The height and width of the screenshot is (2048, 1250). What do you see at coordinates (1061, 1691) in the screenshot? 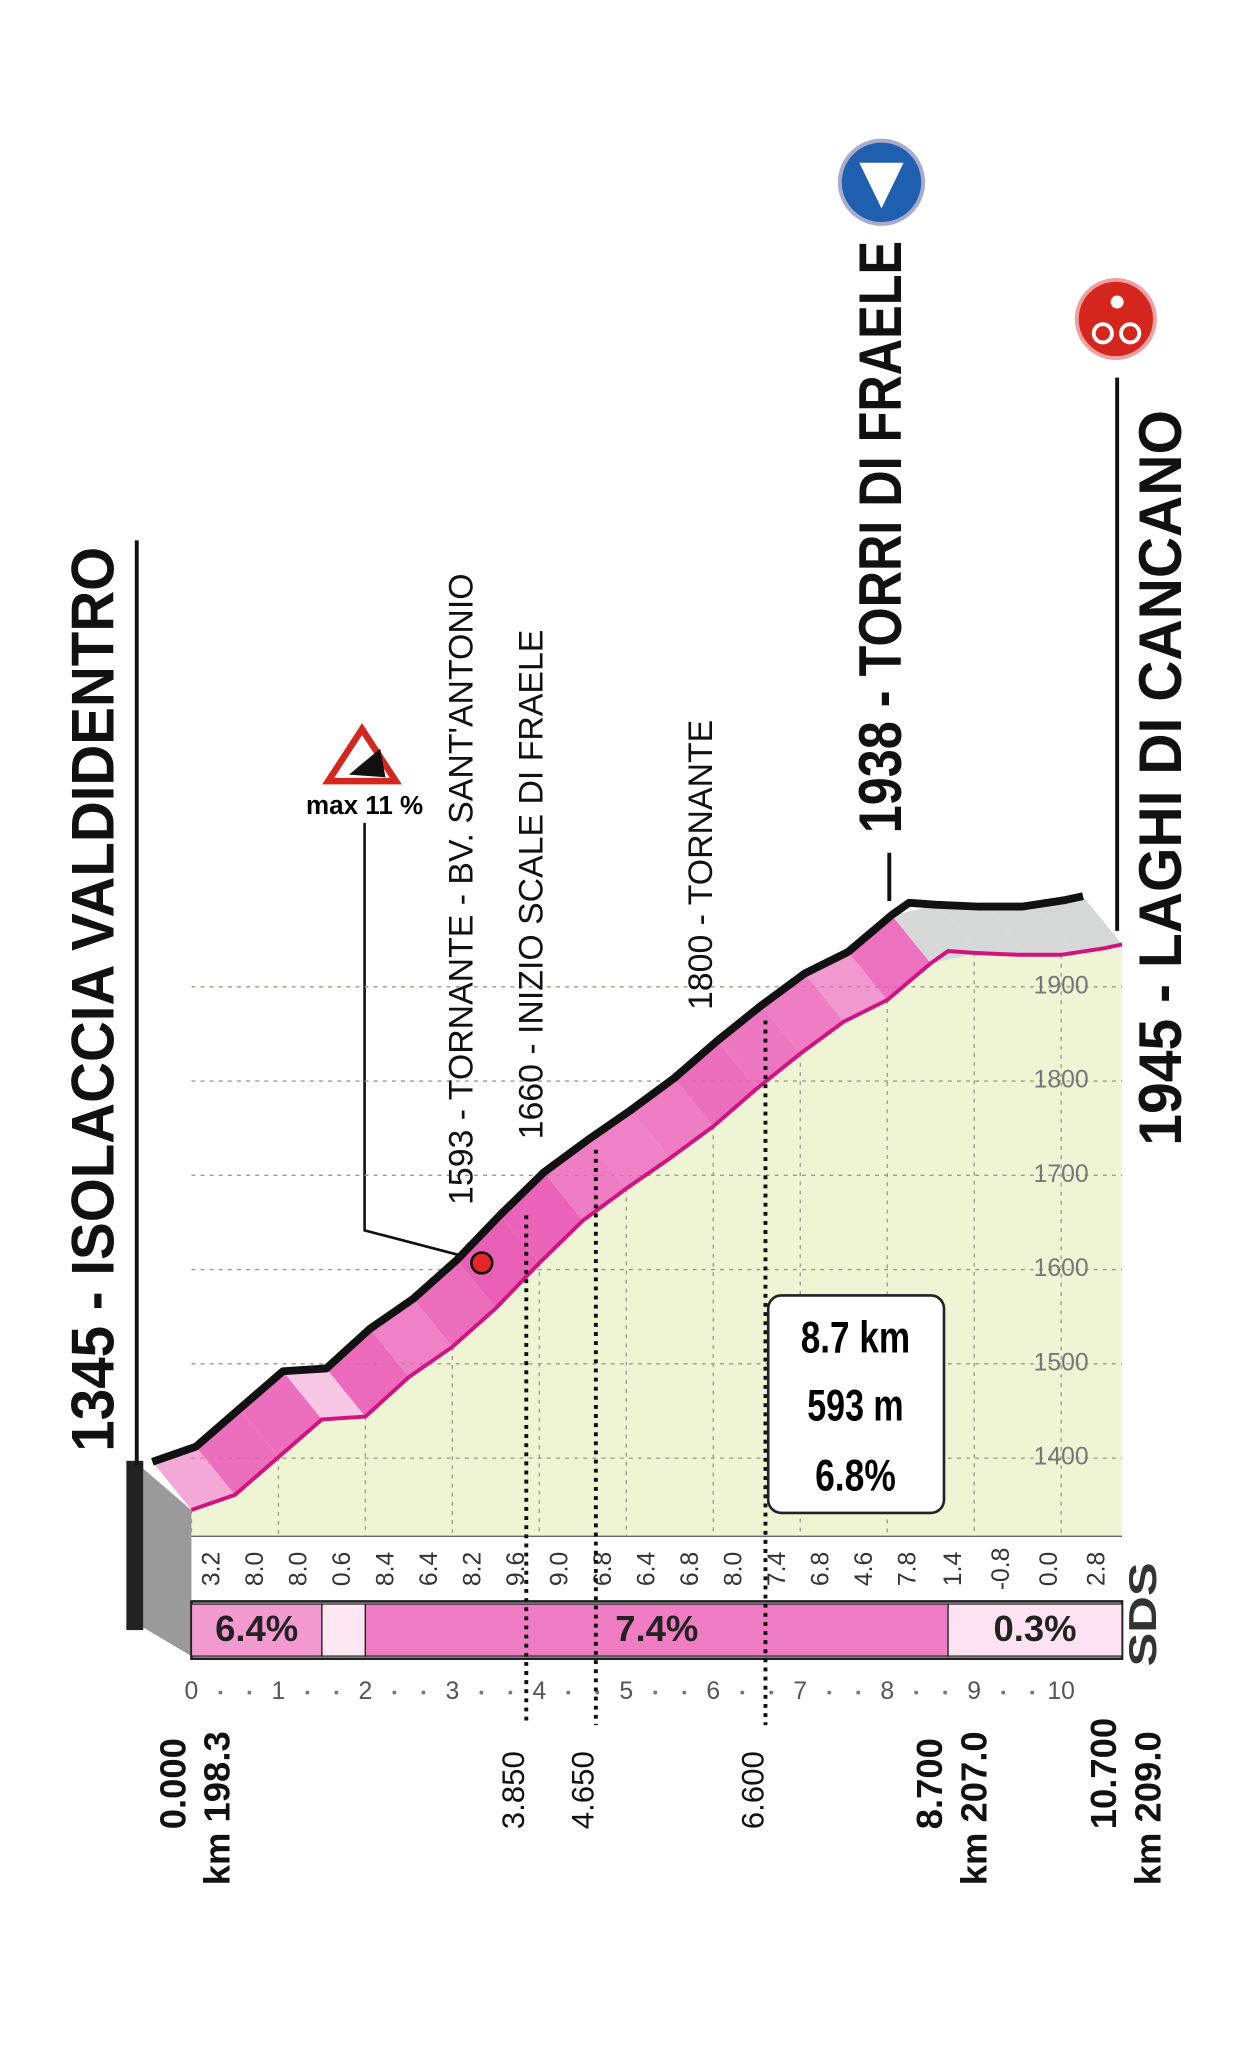
I see `x-tick-label: 10` at bounding box center [1061, 1691].